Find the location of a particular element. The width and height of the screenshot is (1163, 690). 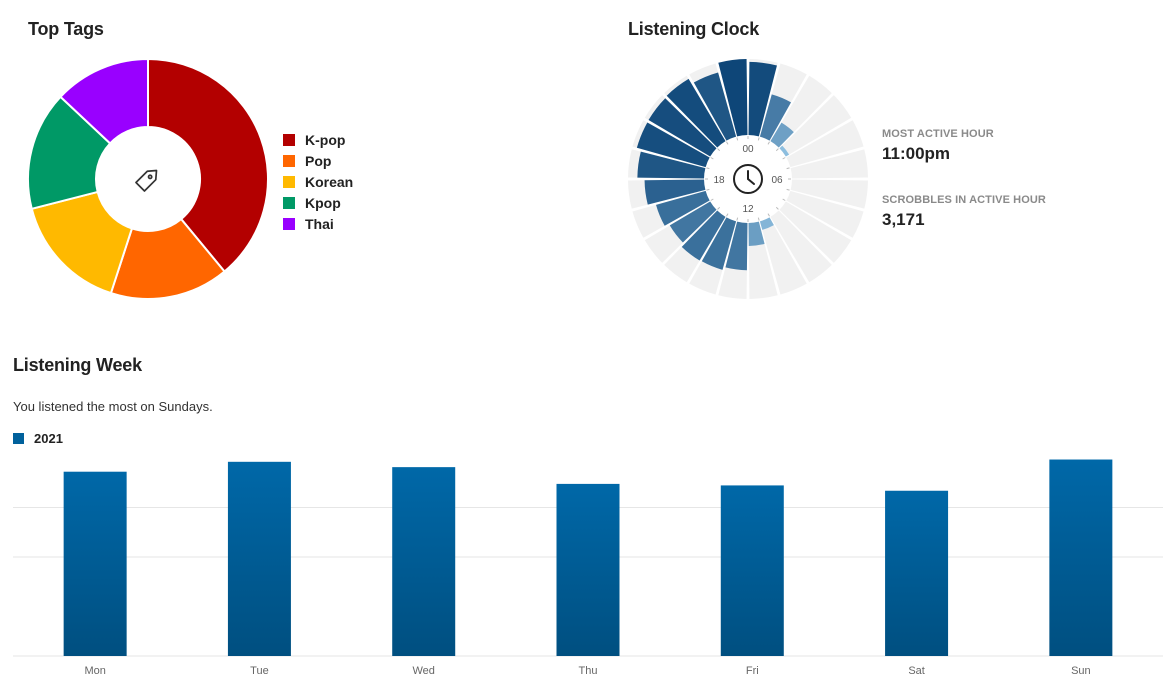

listening-clock-chart: 00 06 12 18 is located at coordinates (748, 179).